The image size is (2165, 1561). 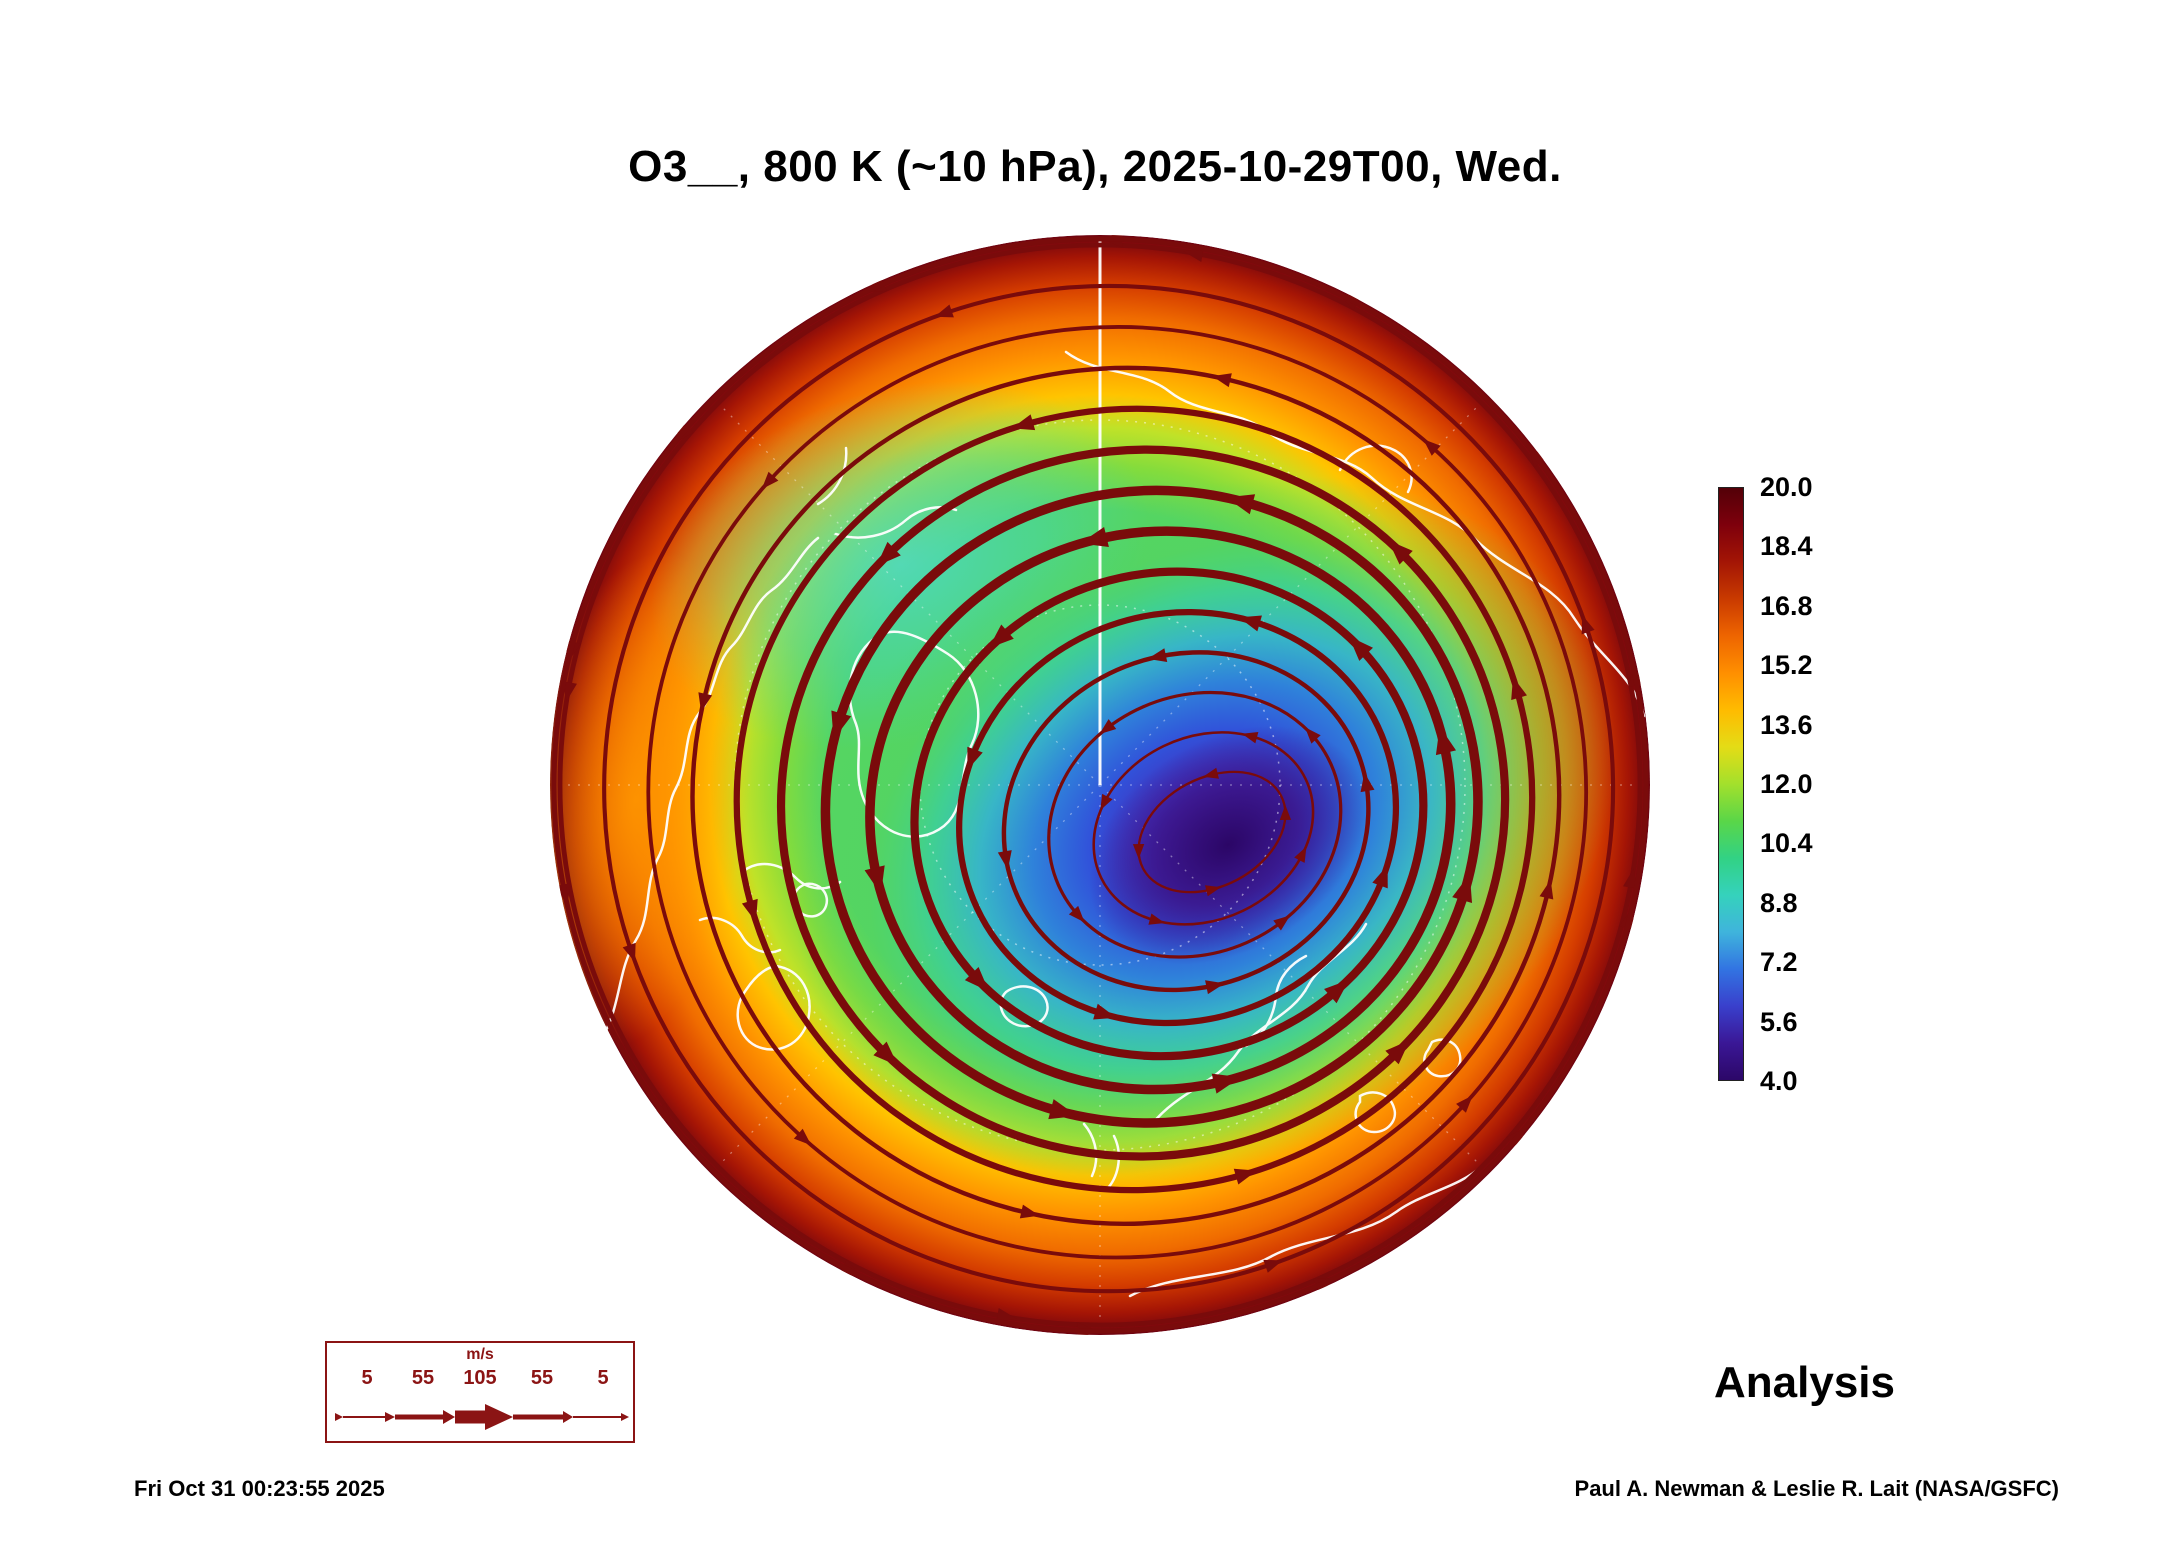 I want to click on colorbar-tick: 7.2, so click(x=1779, y=962).